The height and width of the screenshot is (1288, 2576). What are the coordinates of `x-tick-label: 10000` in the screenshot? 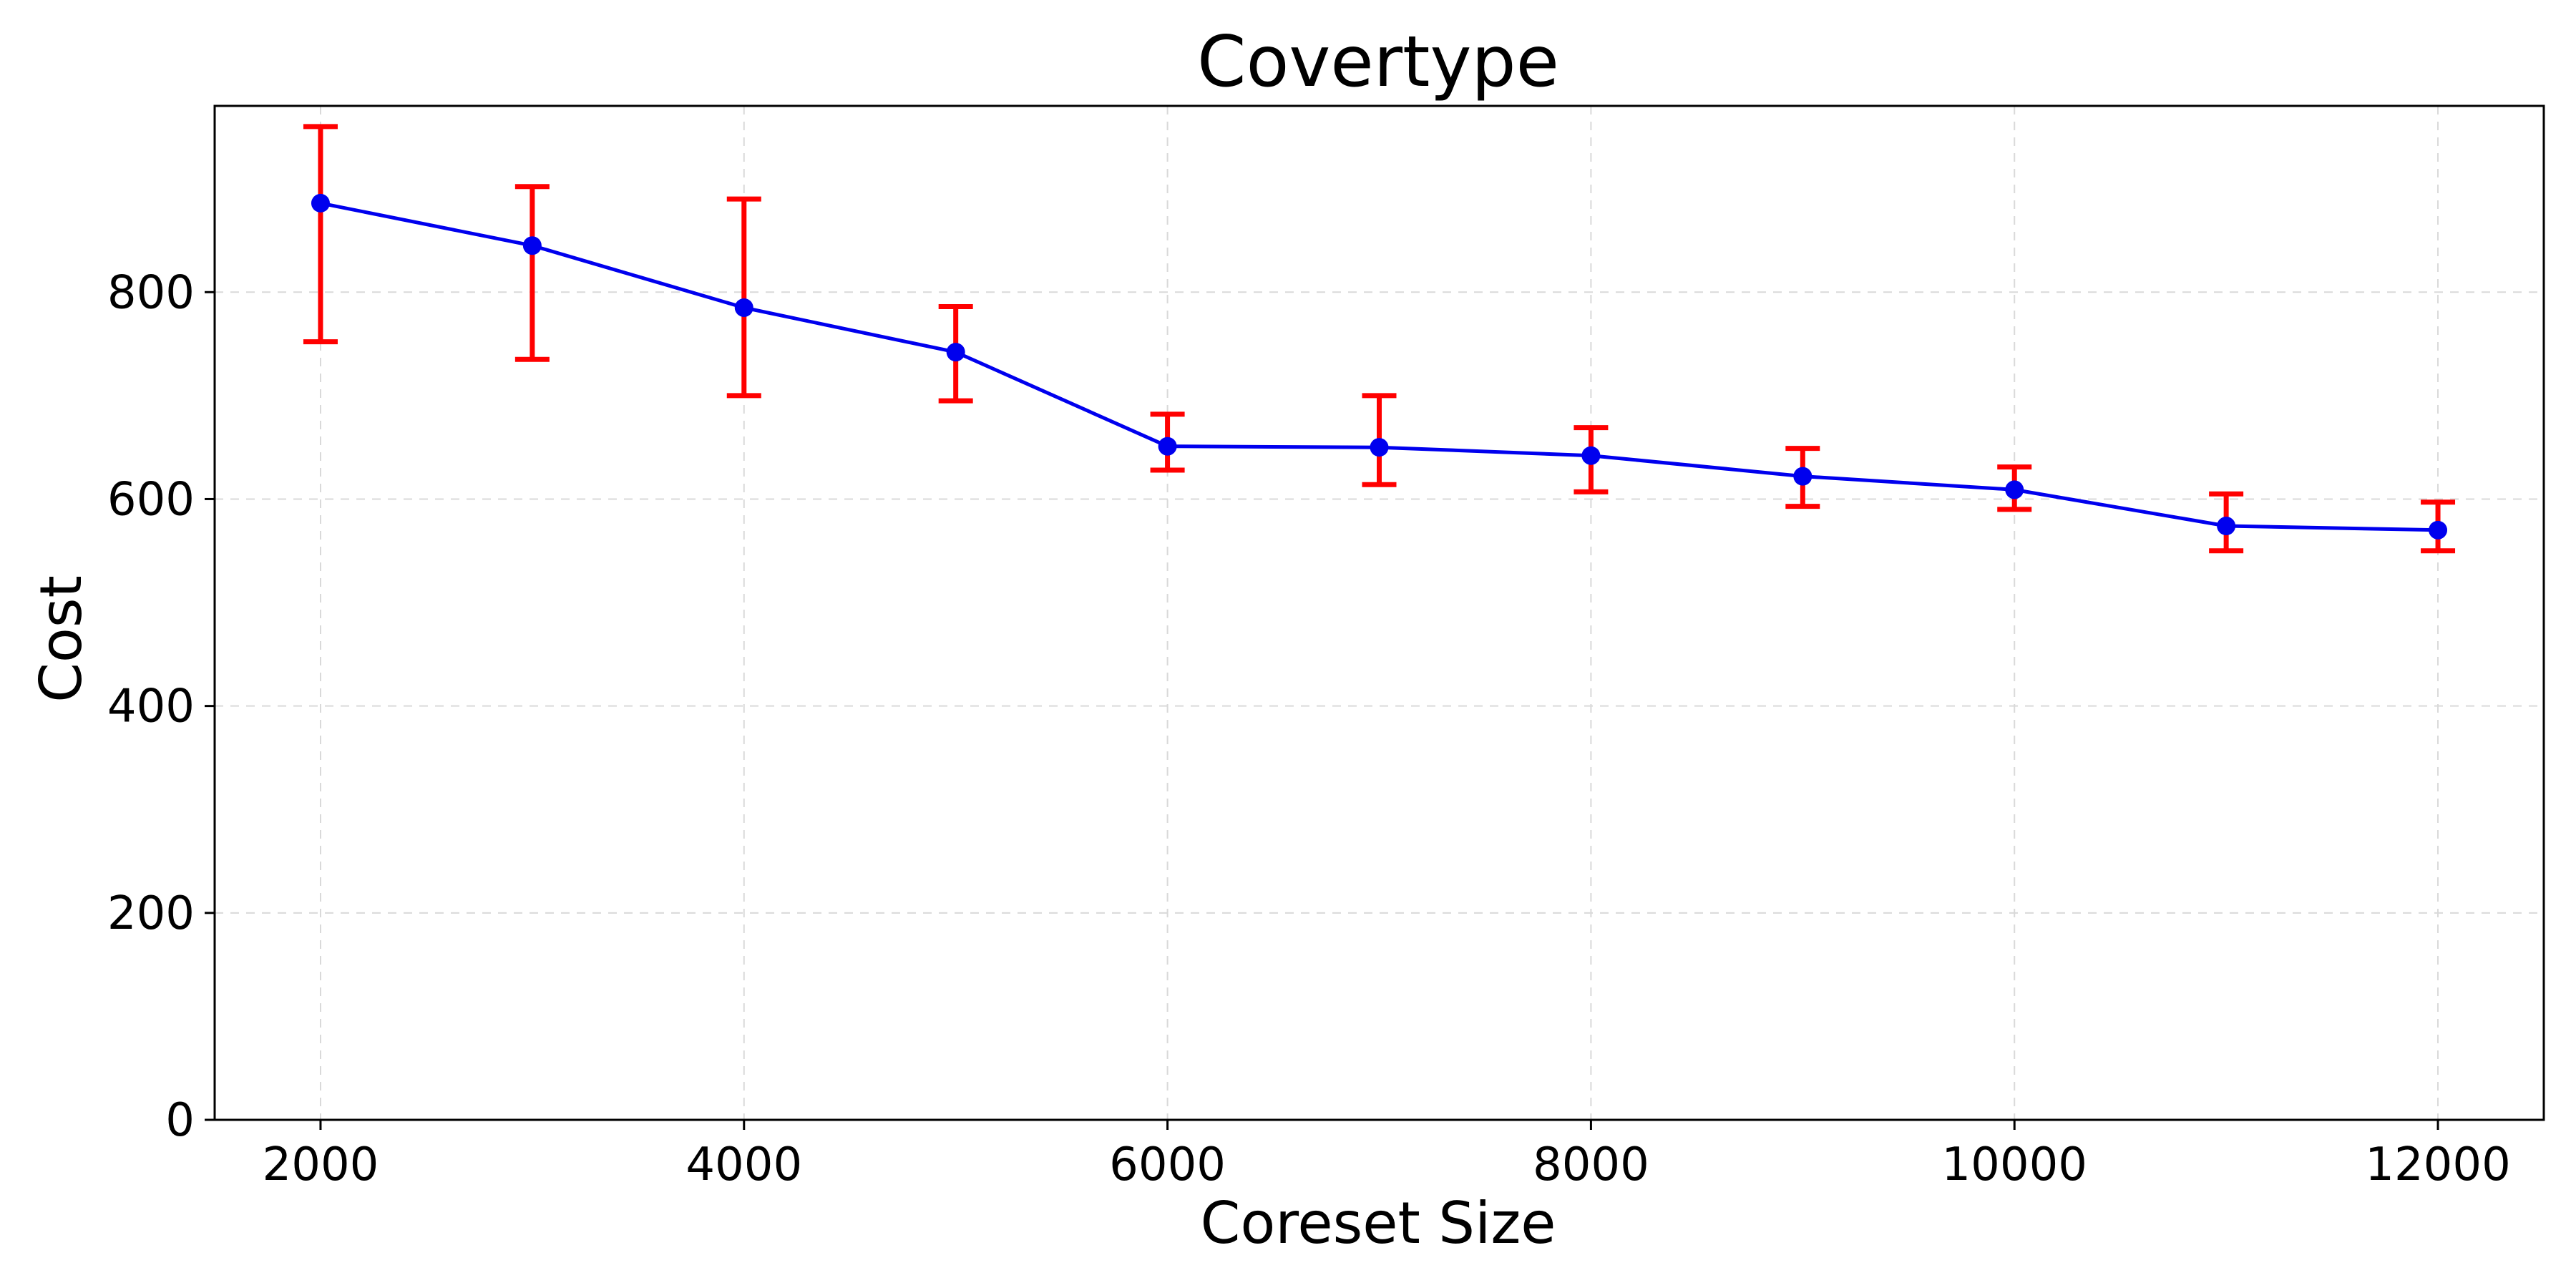 It's located at (2014, 1164).